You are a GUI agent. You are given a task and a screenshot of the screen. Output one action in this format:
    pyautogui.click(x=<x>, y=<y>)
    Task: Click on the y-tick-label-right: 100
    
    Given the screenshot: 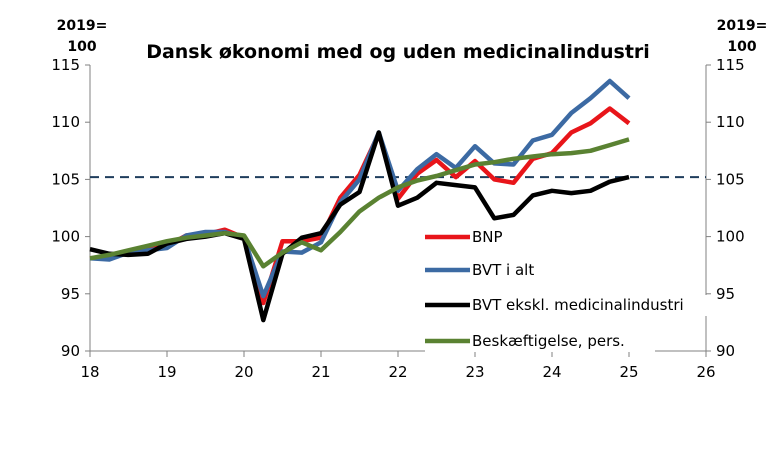 What is the action you would take?
    pyautogui.click(x=730, y=237)
    